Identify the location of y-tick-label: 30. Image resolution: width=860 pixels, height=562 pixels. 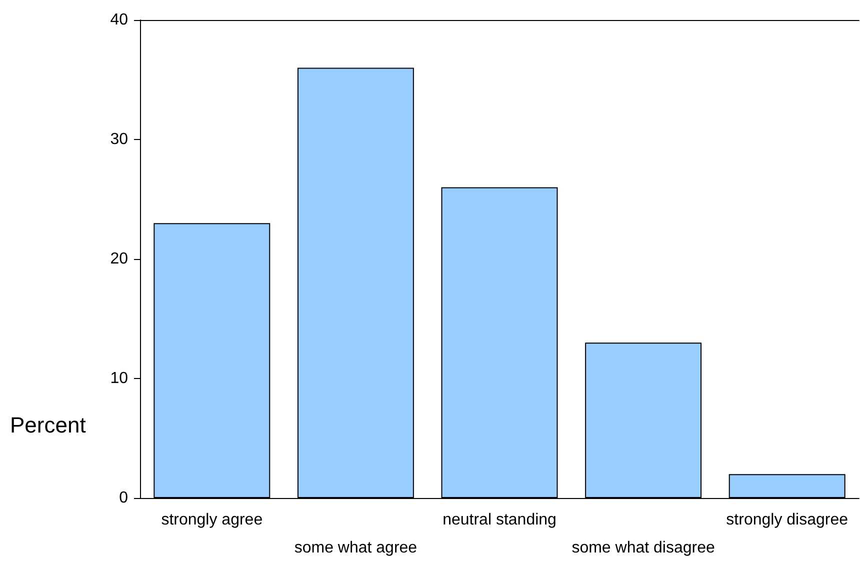
(119, 139).